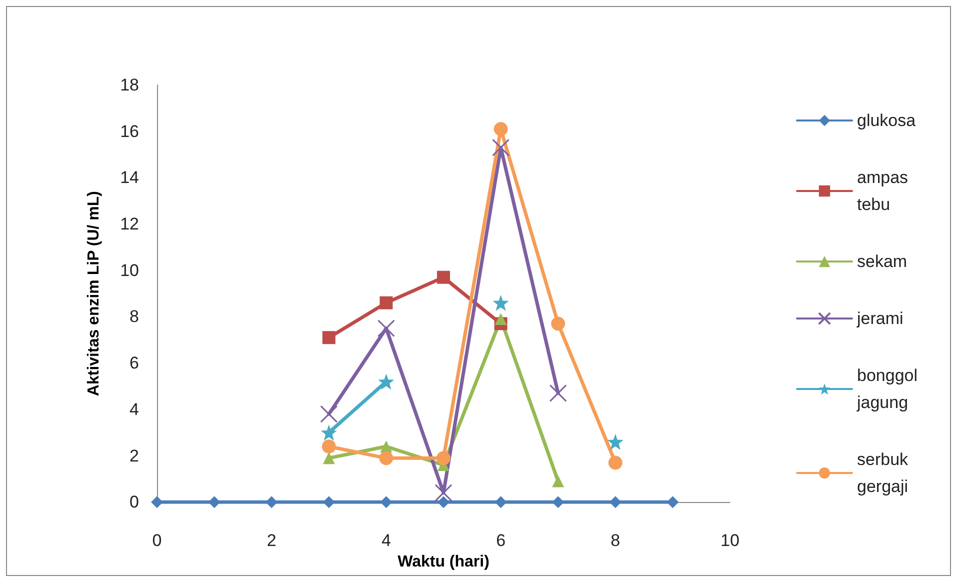  Describe the element at coordinates (129, 85) in the screenshot. I see `y-tick-label: 18` at that location.